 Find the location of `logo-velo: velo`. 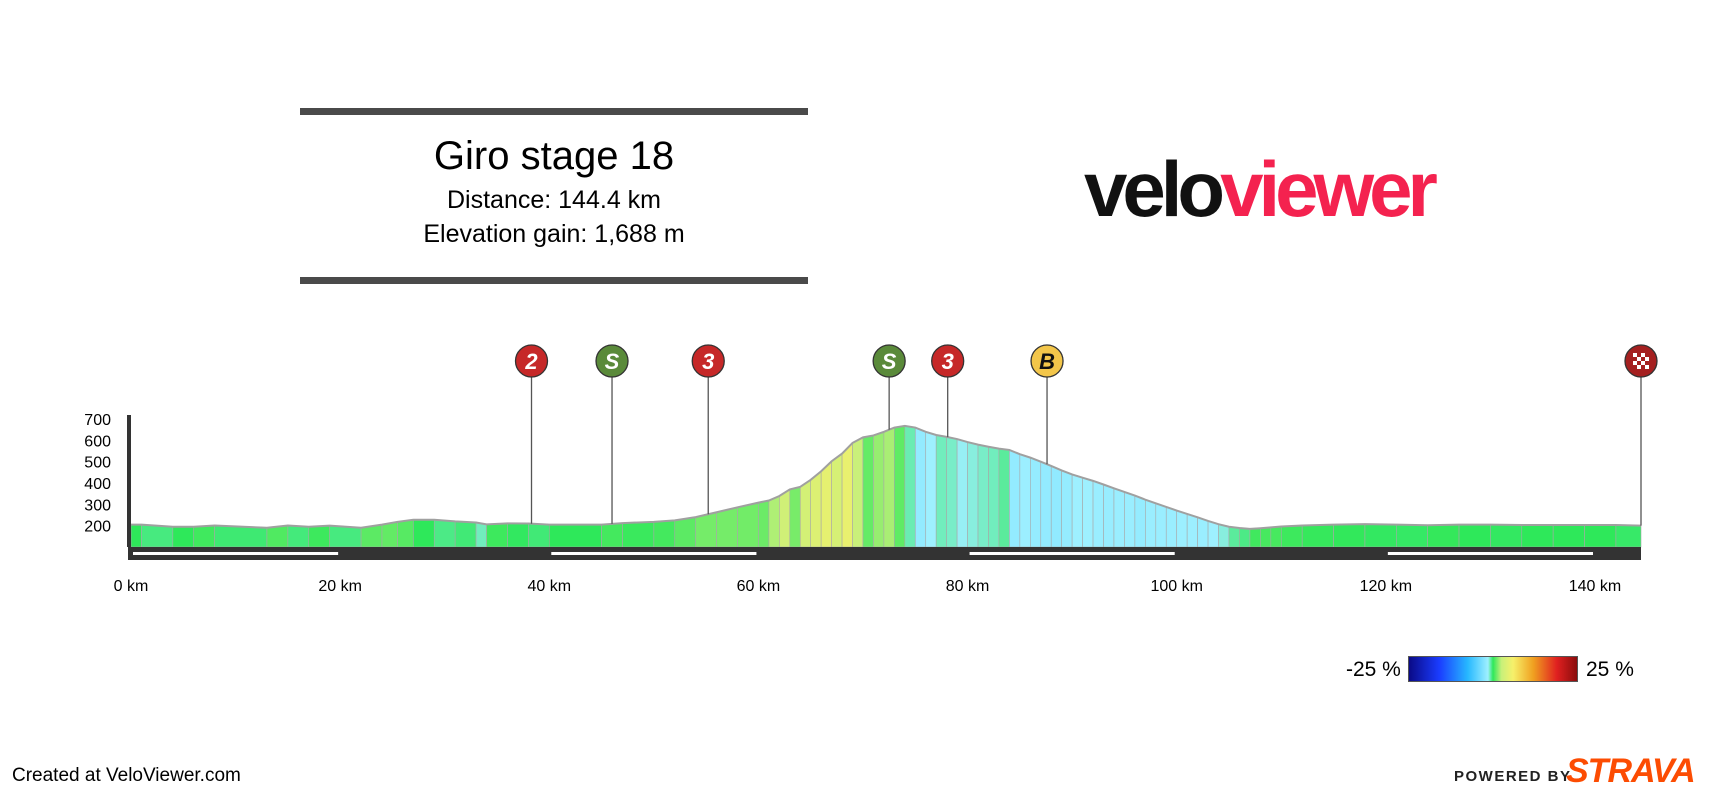

logo-velo: velo is located at coordinates (1154, 189).